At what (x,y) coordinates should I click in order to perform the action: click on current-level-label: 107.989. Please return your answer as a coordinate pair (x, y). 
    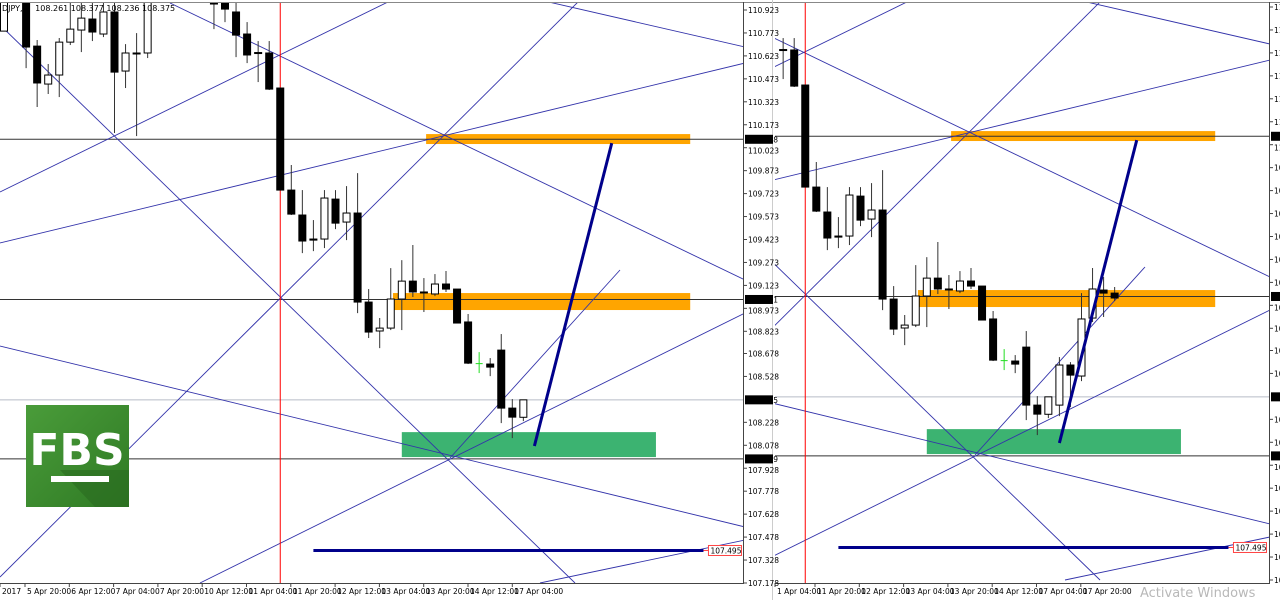
    Looking at the image, I should click on (762, 459).